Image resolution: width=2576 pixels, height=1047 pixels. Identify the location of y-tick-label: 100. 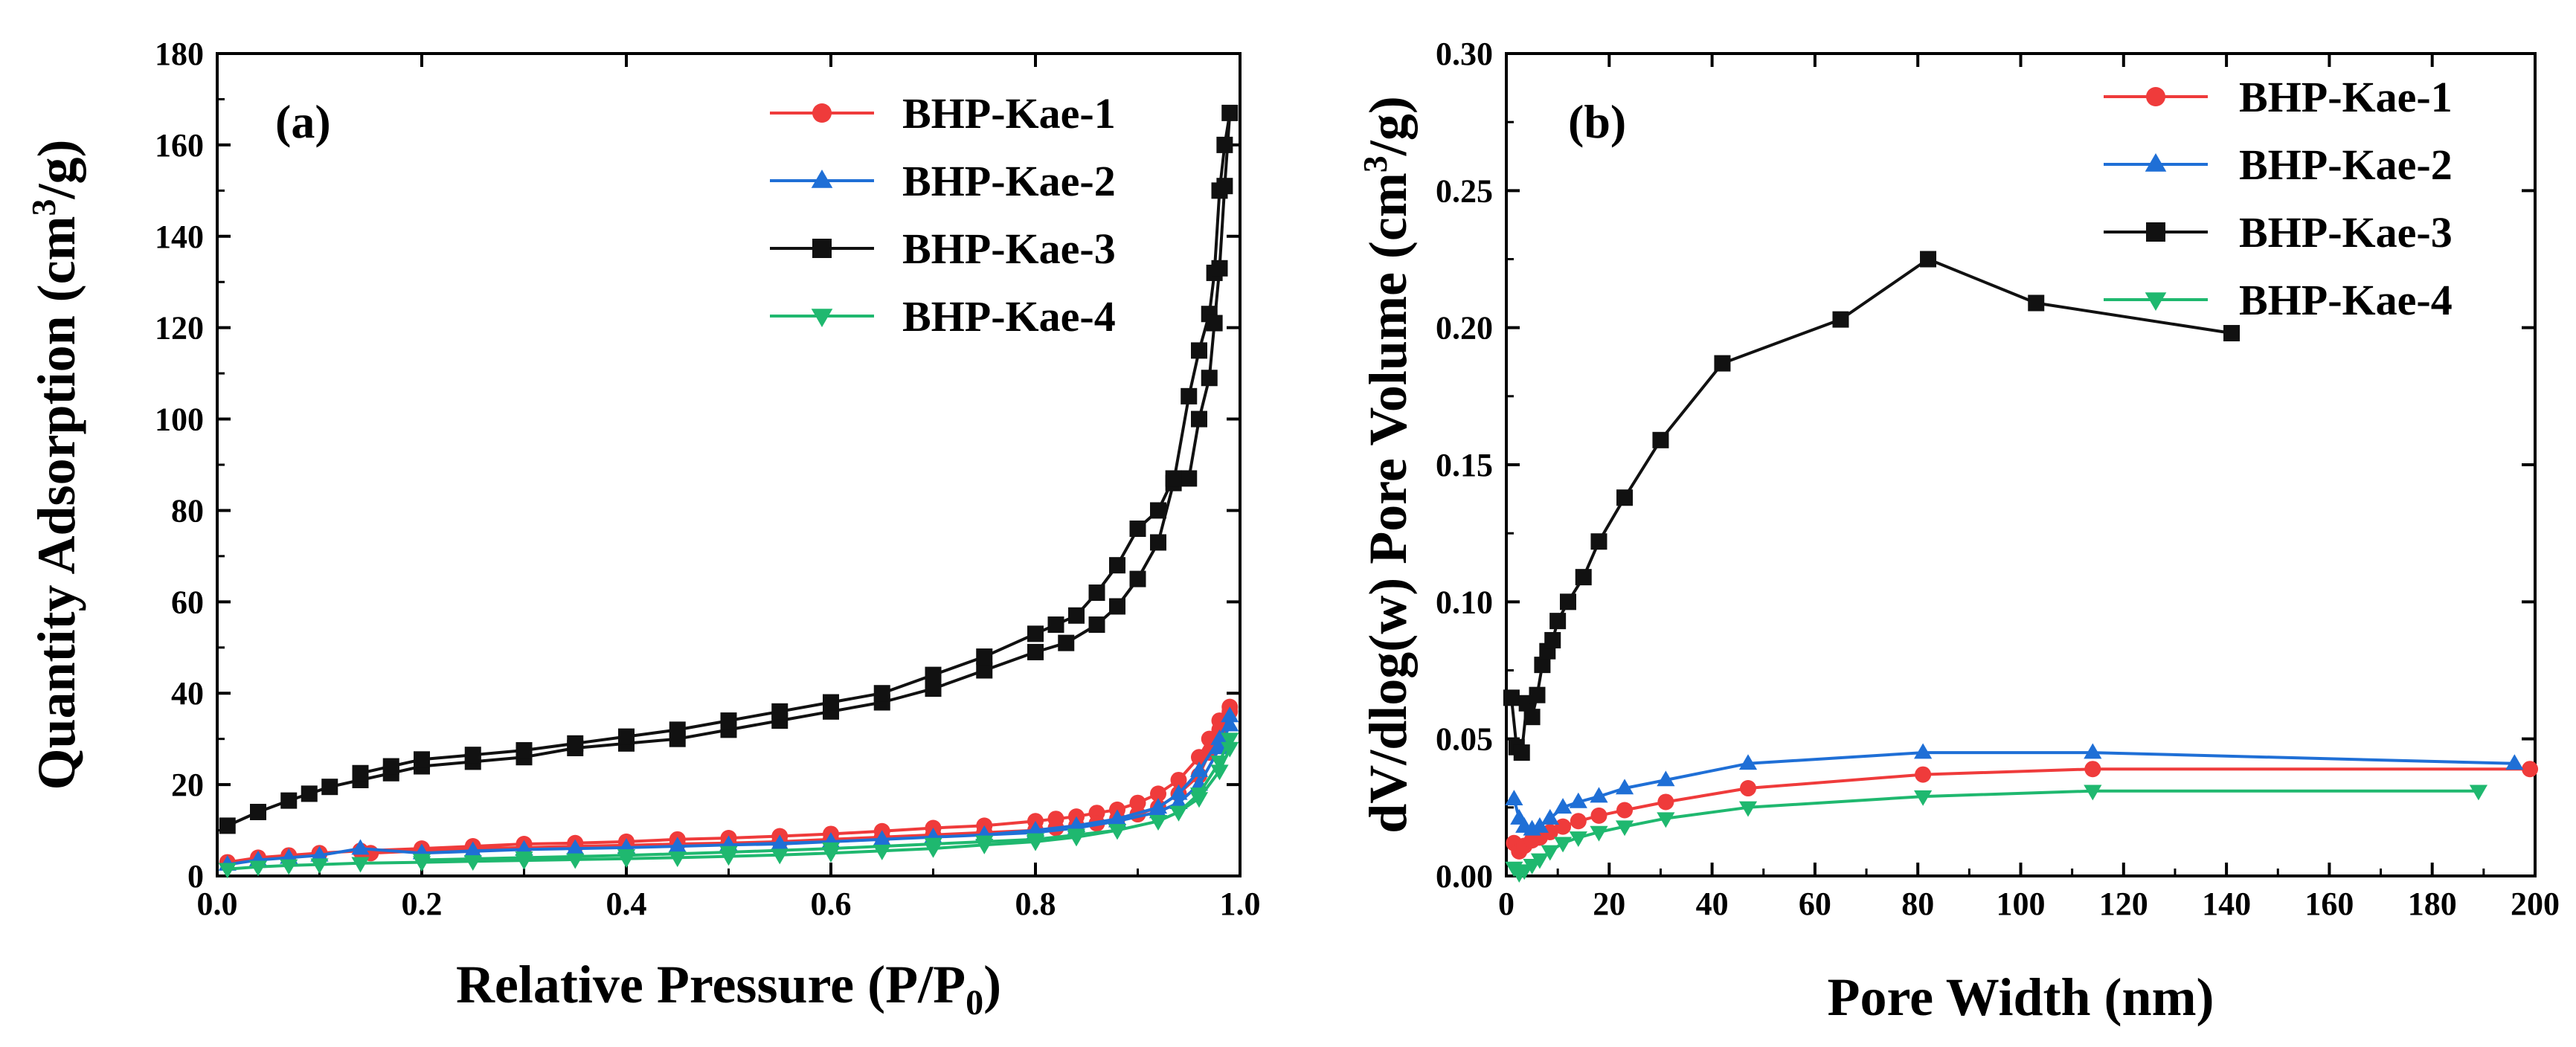
(179, 420).